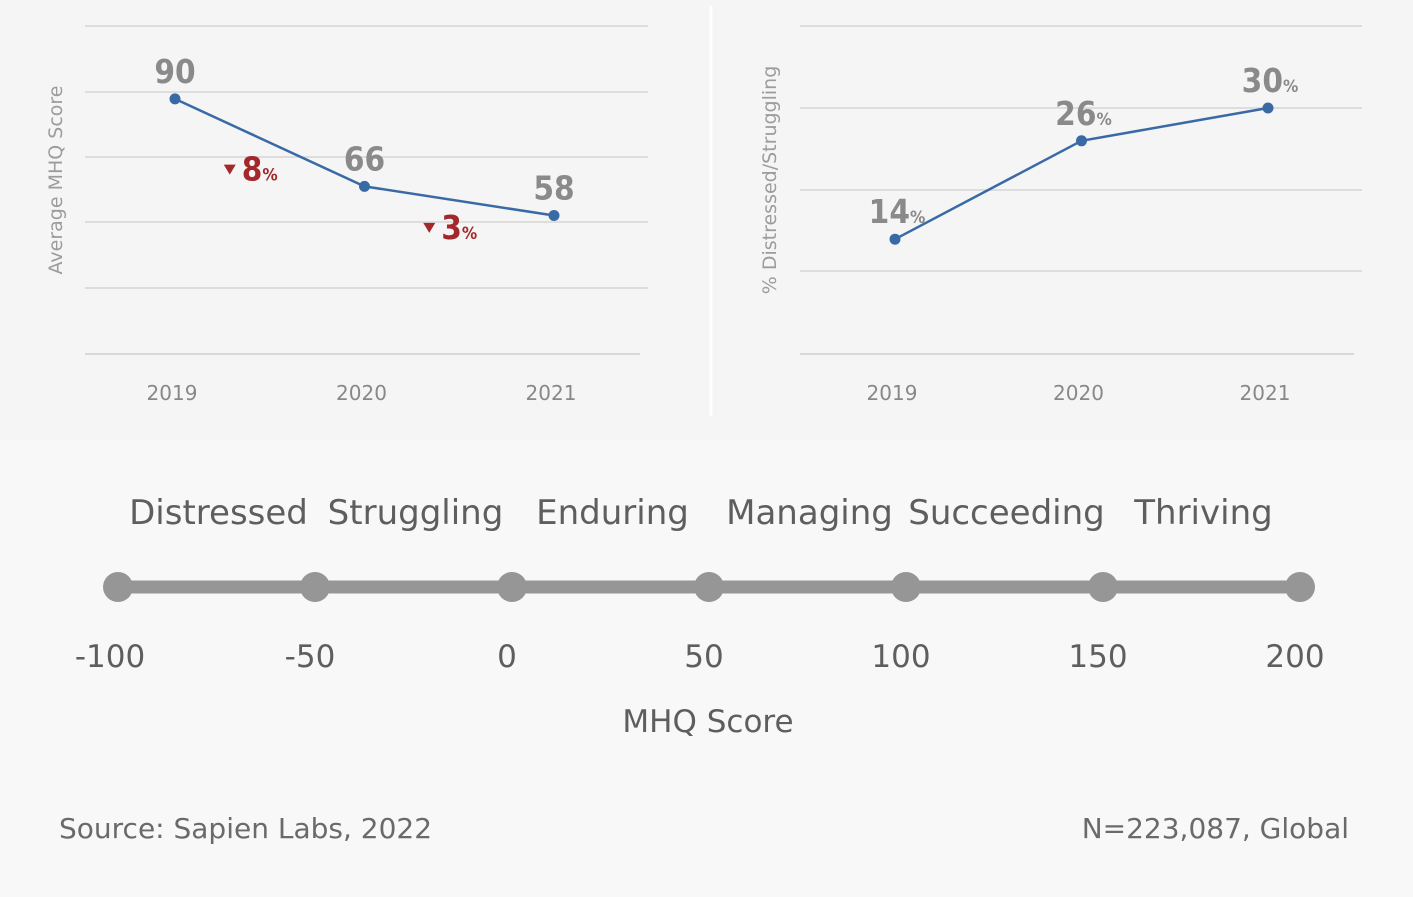 The height and width of the screenshot is (897, 1413). What do you see at coordinates (246, 828) in the screenshot?
I see `source-note: Source: Sapien Labs, 2022` at bounding box center [246, 828].